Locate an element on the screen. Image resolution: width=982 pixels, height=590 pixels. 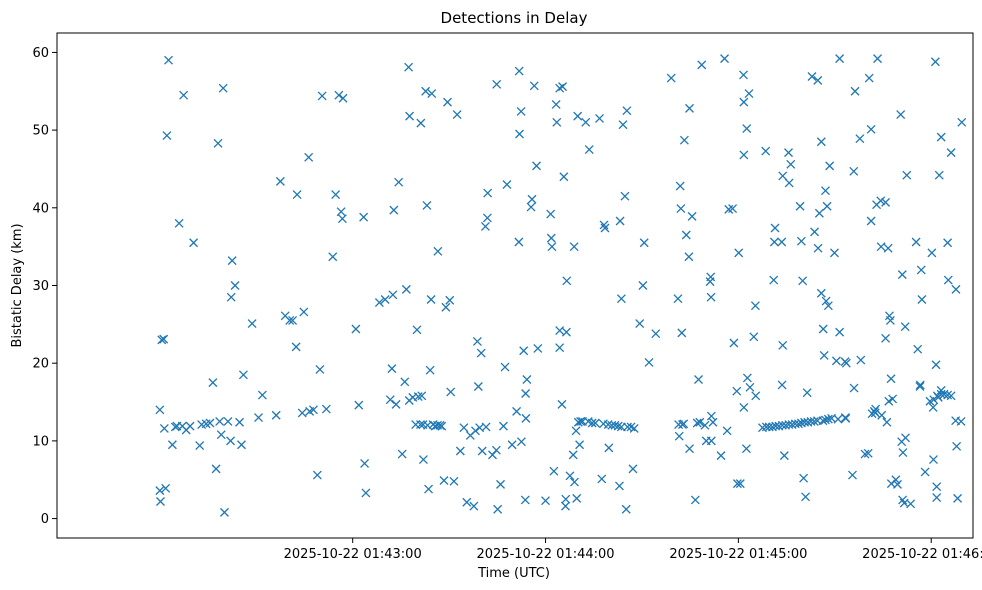
x-tick-label: 2025-10-22 01:43:00 is located at coordinates (353, 554).